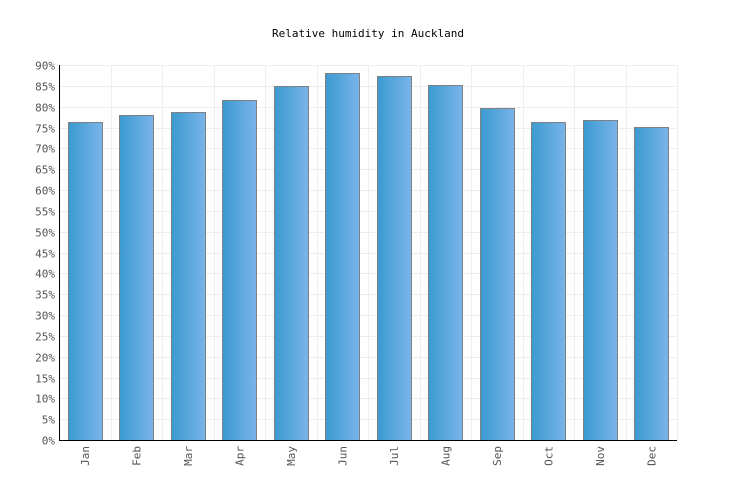 Image resolution: width=736 pixels, height=500 pixels. What do you see at coordinates (368, 33) in the screenshot?
I see `chart-title: Relative humidity in Auckland` at bounding box center [368, 33].